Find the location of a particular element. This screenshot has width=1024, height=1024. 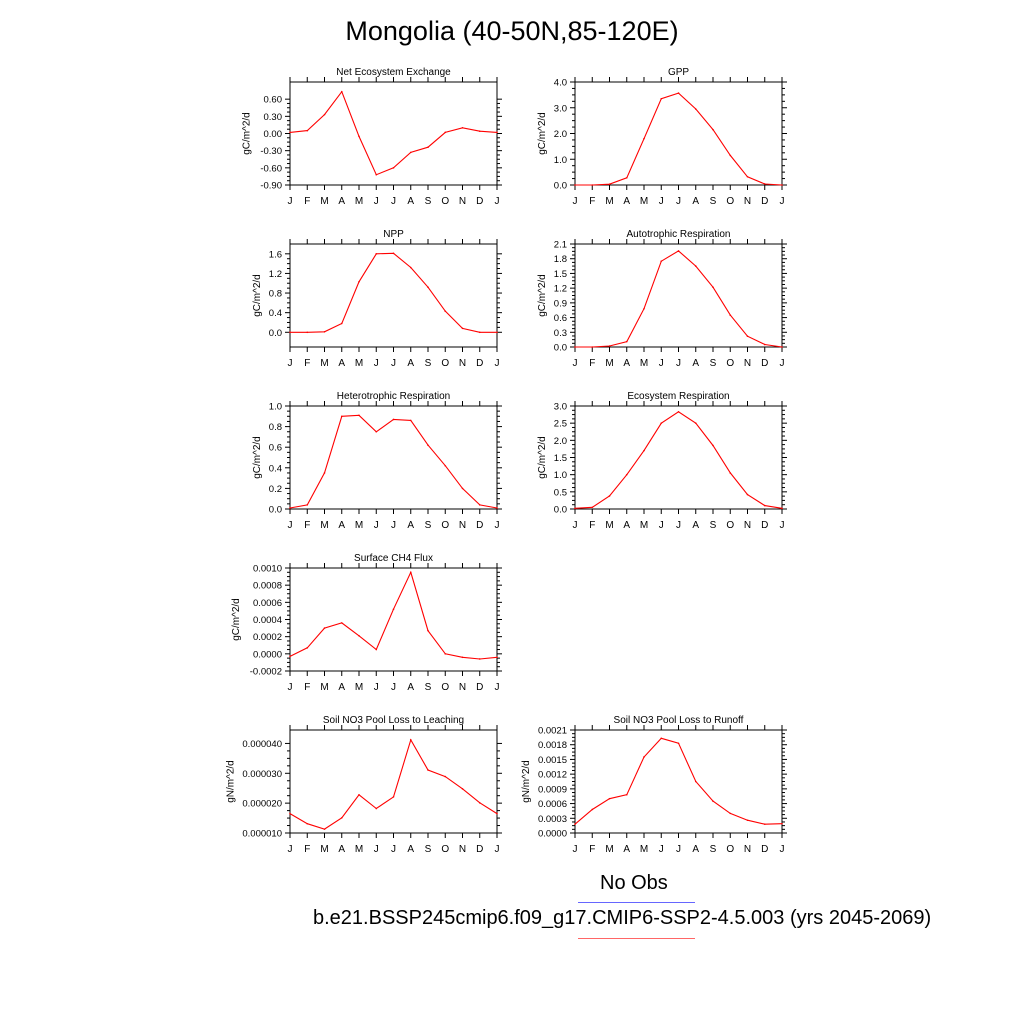

y-tick-label: 3.0 is located at coordinates (560, 407).